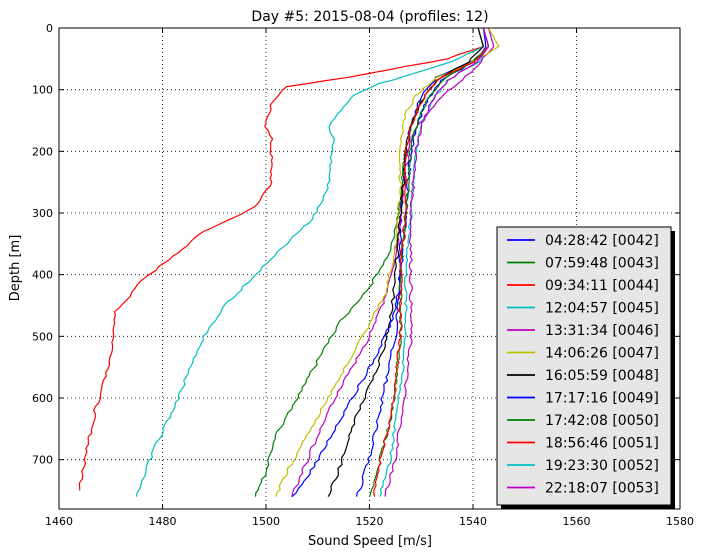  What do you see at coordinates (602, 444) in the screenshot?
I see `legend-label: 18:56:46 [0051]` at bounding box center [602, 444].